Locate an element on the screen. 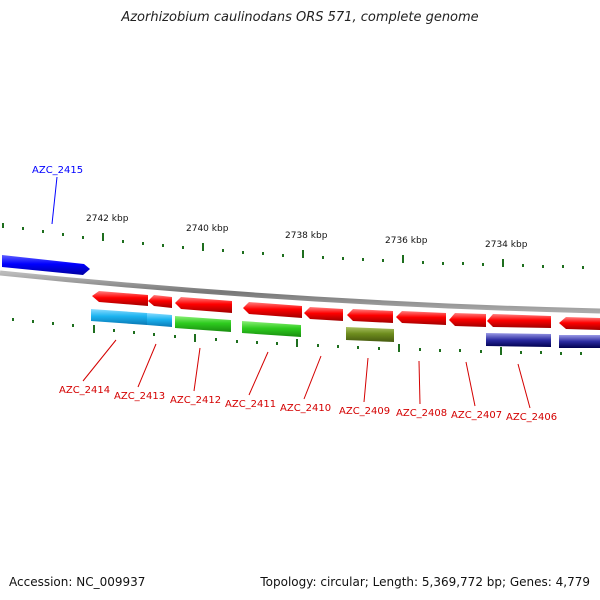  kbp-label: 2734 kbp is located at coordinates (506, 245).